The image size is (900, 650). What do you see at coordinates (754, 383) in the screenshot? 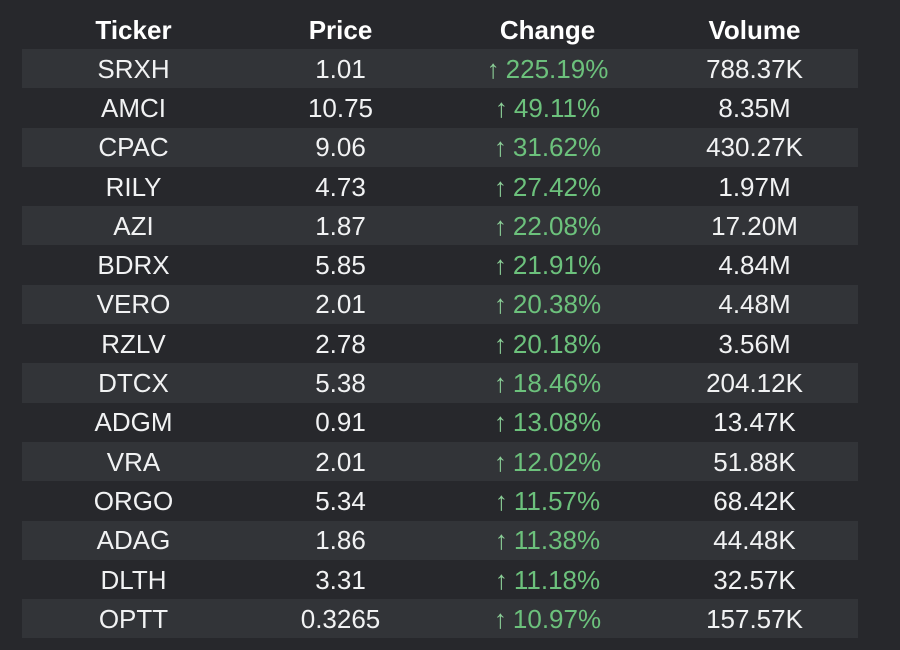
I see `volume-cell: 204.12K` at bounding box center [754, 383].